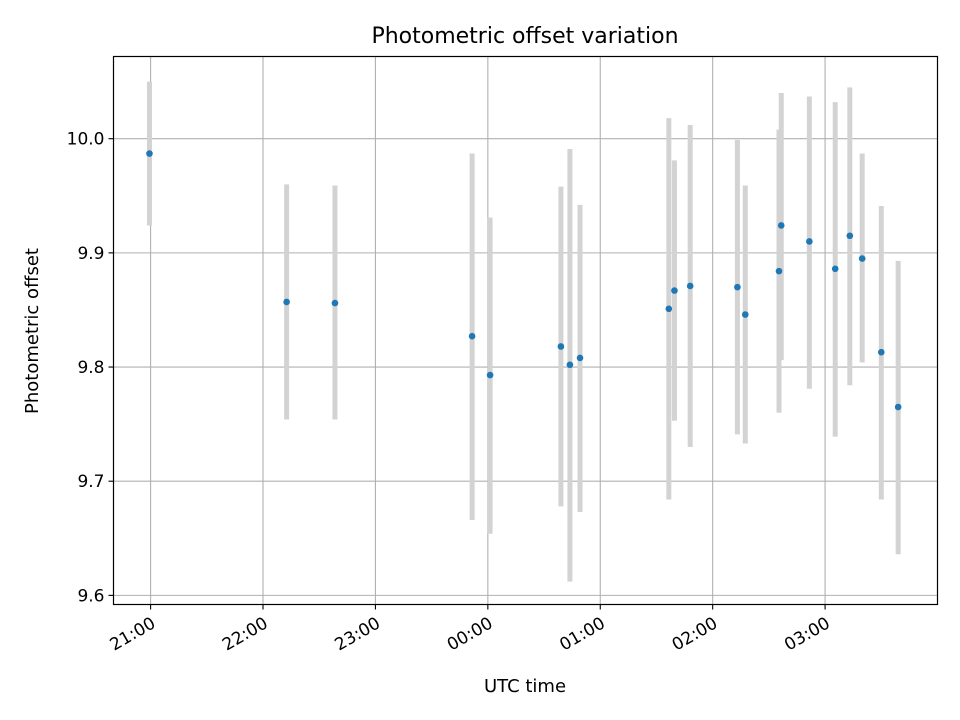  Describe the element at coordinates (245, 635) in the screenshot. I see `x-tick-label: 22:00` at that location.